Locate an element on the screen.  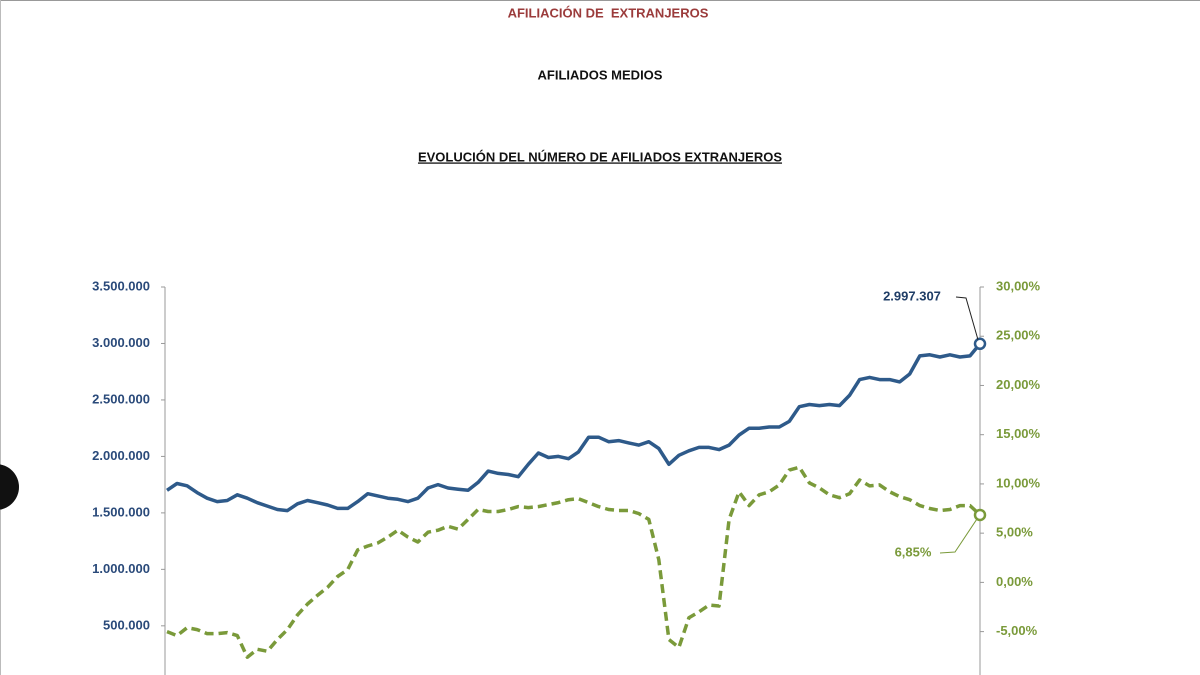
y2-tick-label: 5,00% is located at coordinates (1014, 532).